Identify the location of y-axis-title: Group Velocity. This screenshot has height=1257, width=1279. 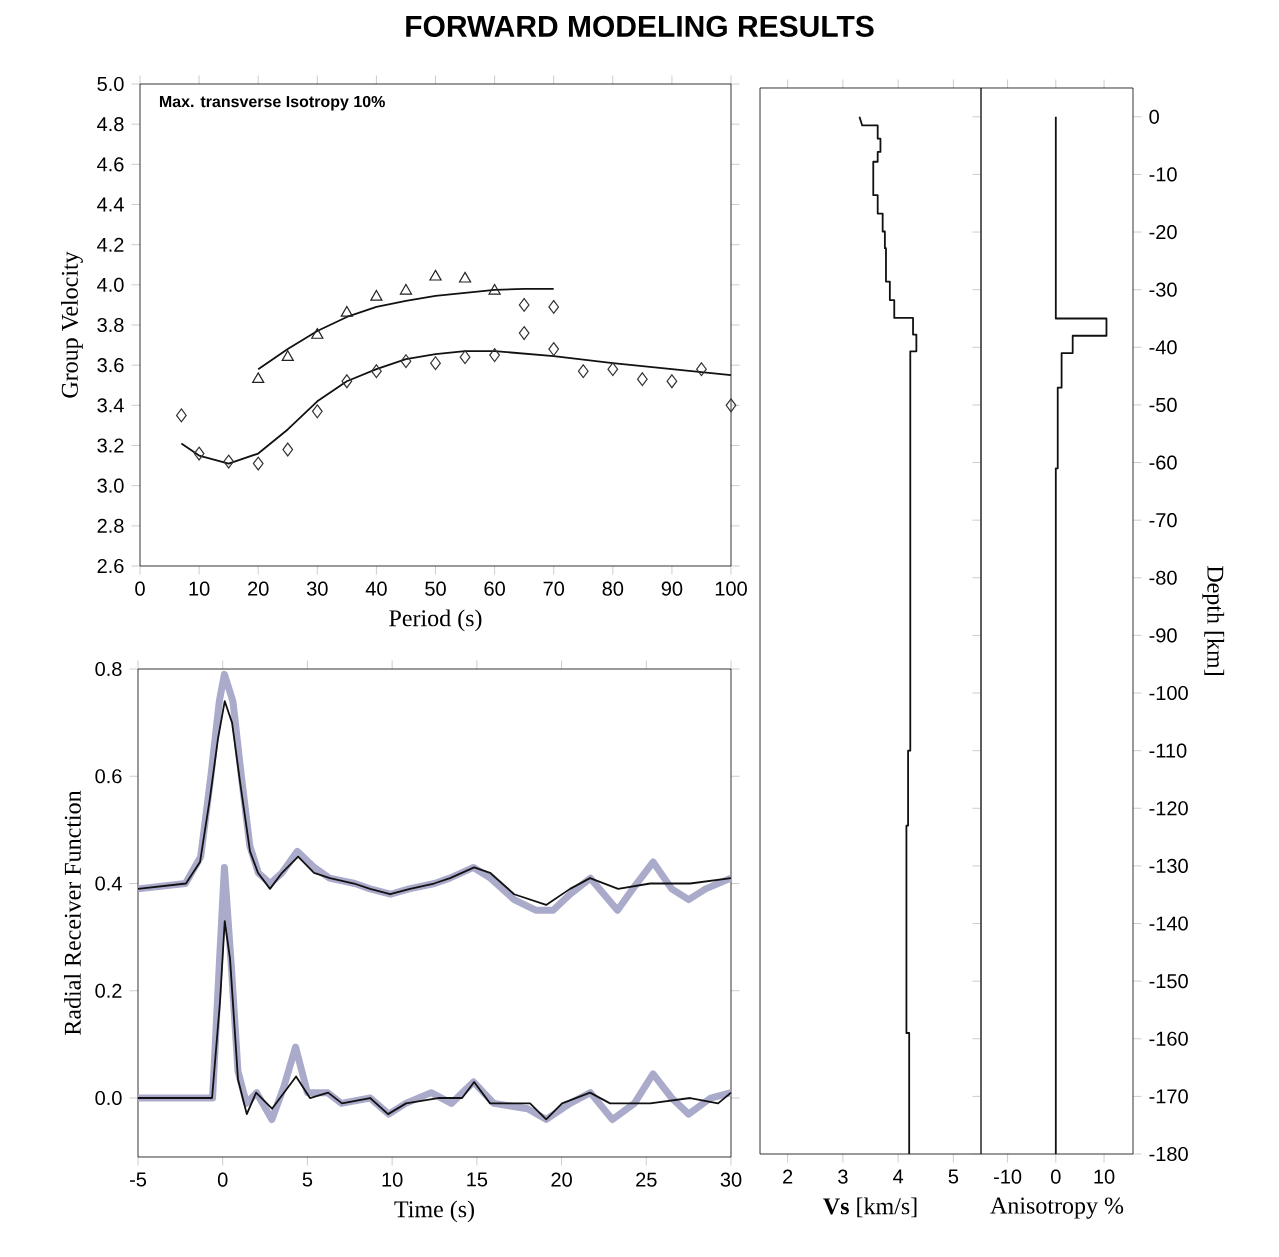
(72, 324).